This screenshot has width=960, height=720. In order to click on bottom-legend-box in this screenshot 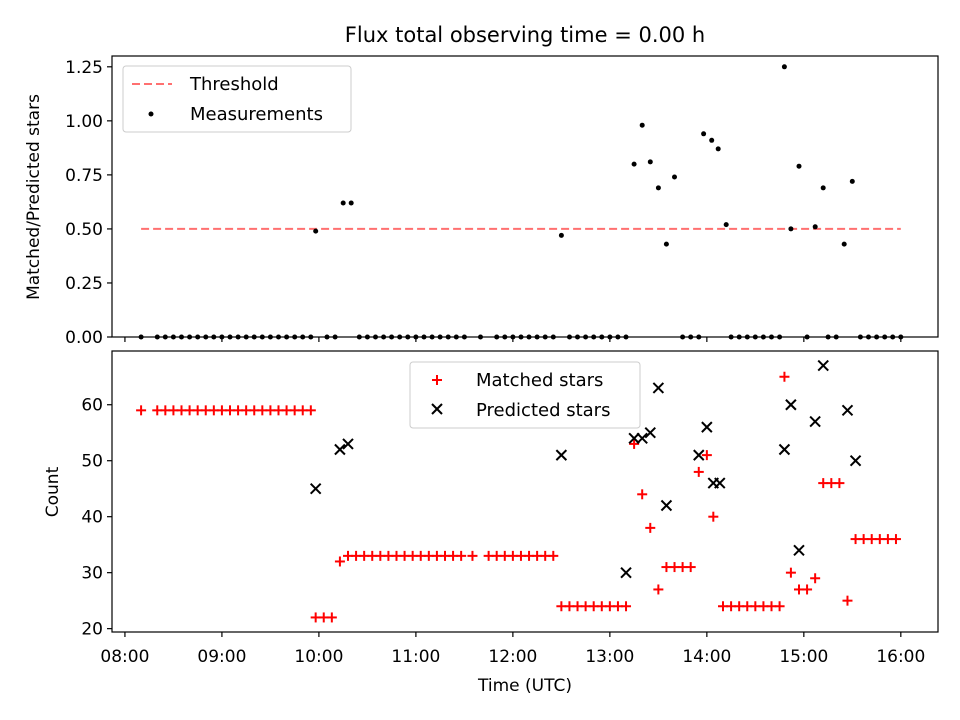, I will do `click(525, 395)`.